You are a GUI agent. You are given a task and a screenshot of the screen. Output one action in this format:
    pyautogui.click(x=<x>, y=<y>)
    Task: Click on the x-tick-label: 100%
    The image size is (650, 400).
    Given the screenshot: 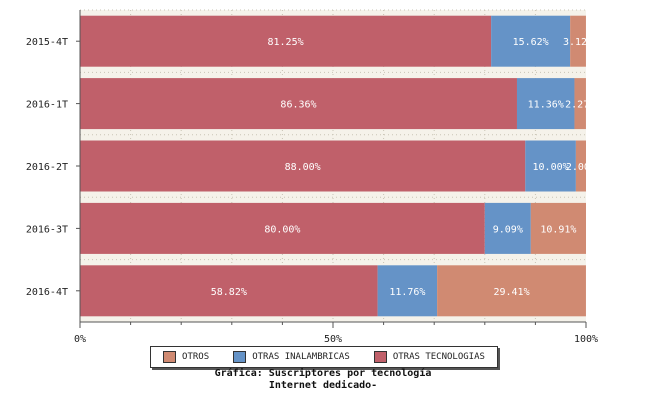 What is the action you would take?
    pyautogui.click(x=586, y=339)
    